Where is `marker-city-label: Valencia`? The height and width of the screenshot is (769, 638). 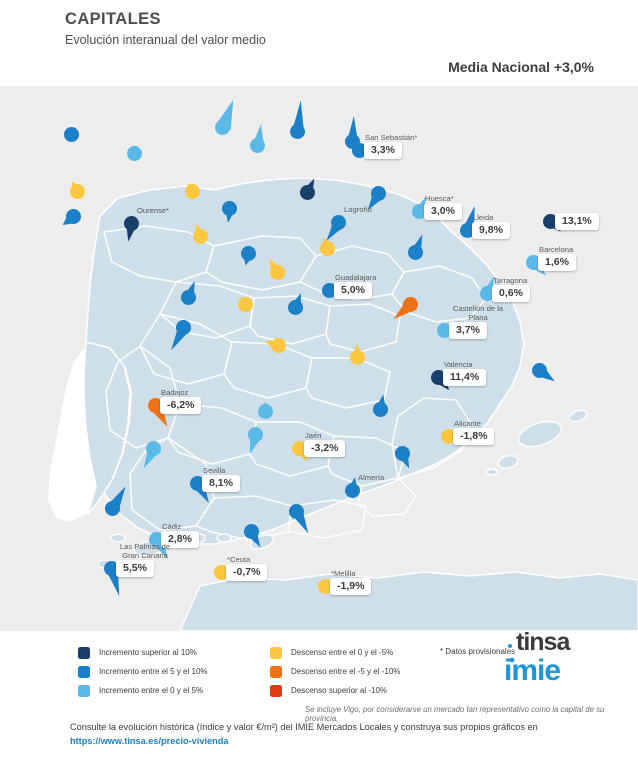 marker-city-label: Valencia is located at coordinates (458, 364).